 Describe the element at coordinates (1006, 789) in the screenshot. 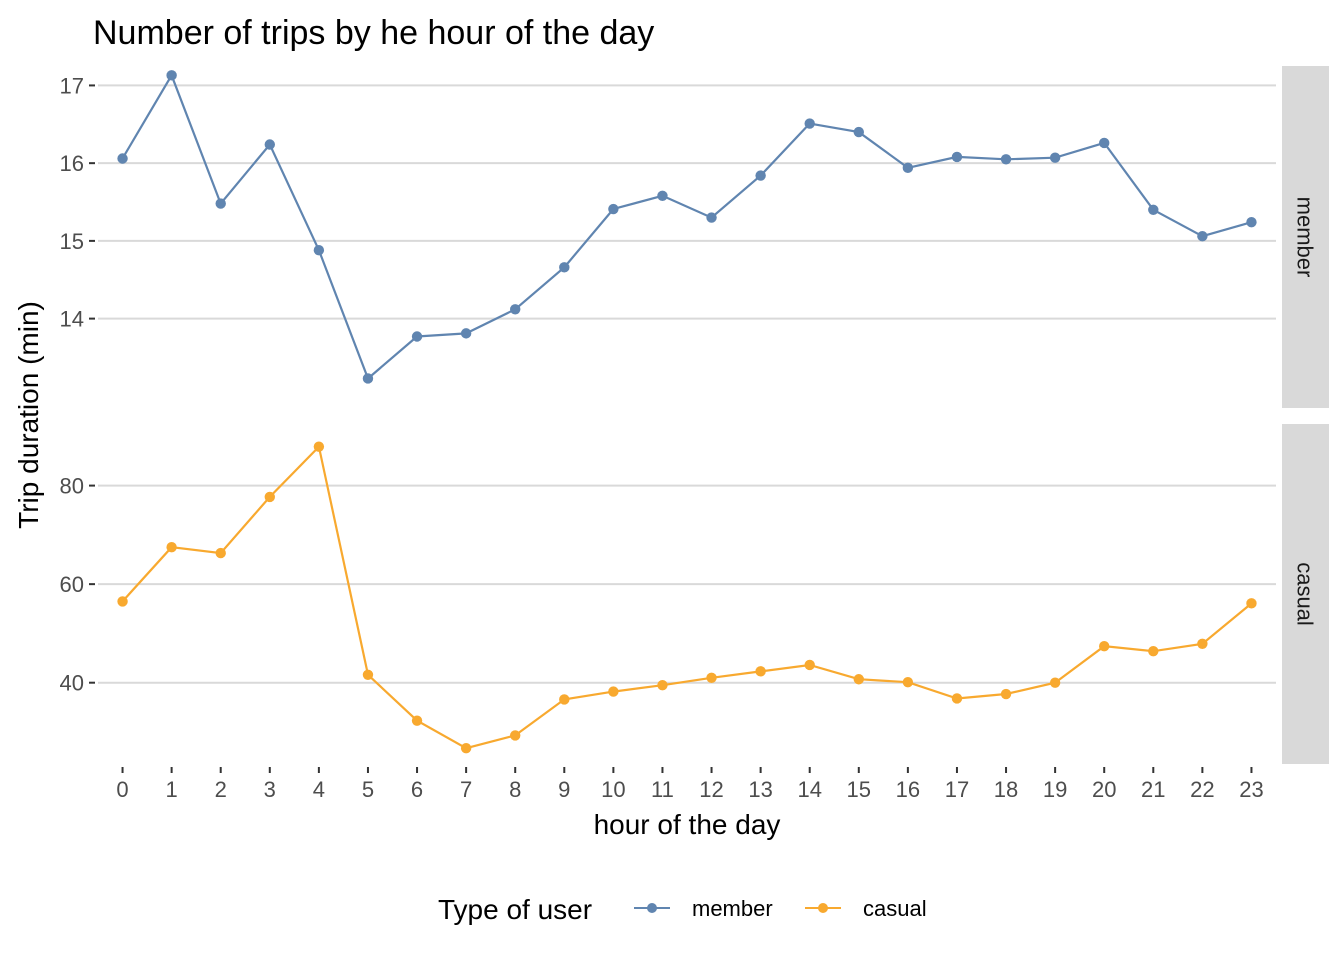

I see `x-tick-label-18: 18` at that location.